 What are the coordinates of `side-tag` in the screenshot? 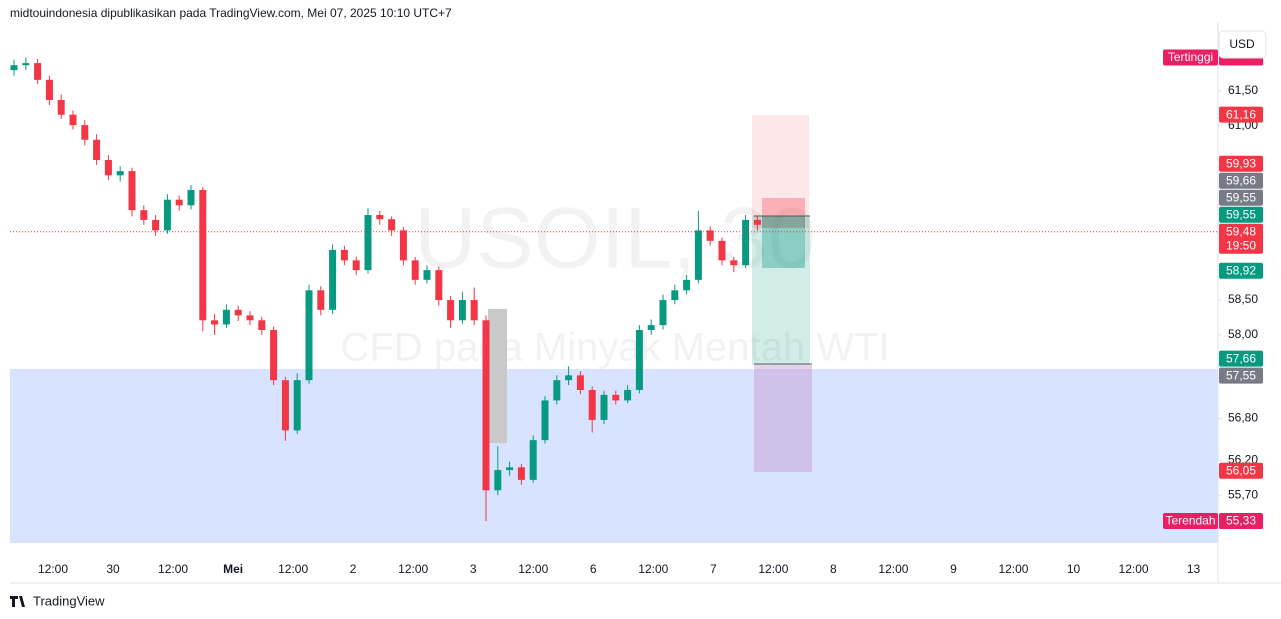 It's located at (1190, 520).